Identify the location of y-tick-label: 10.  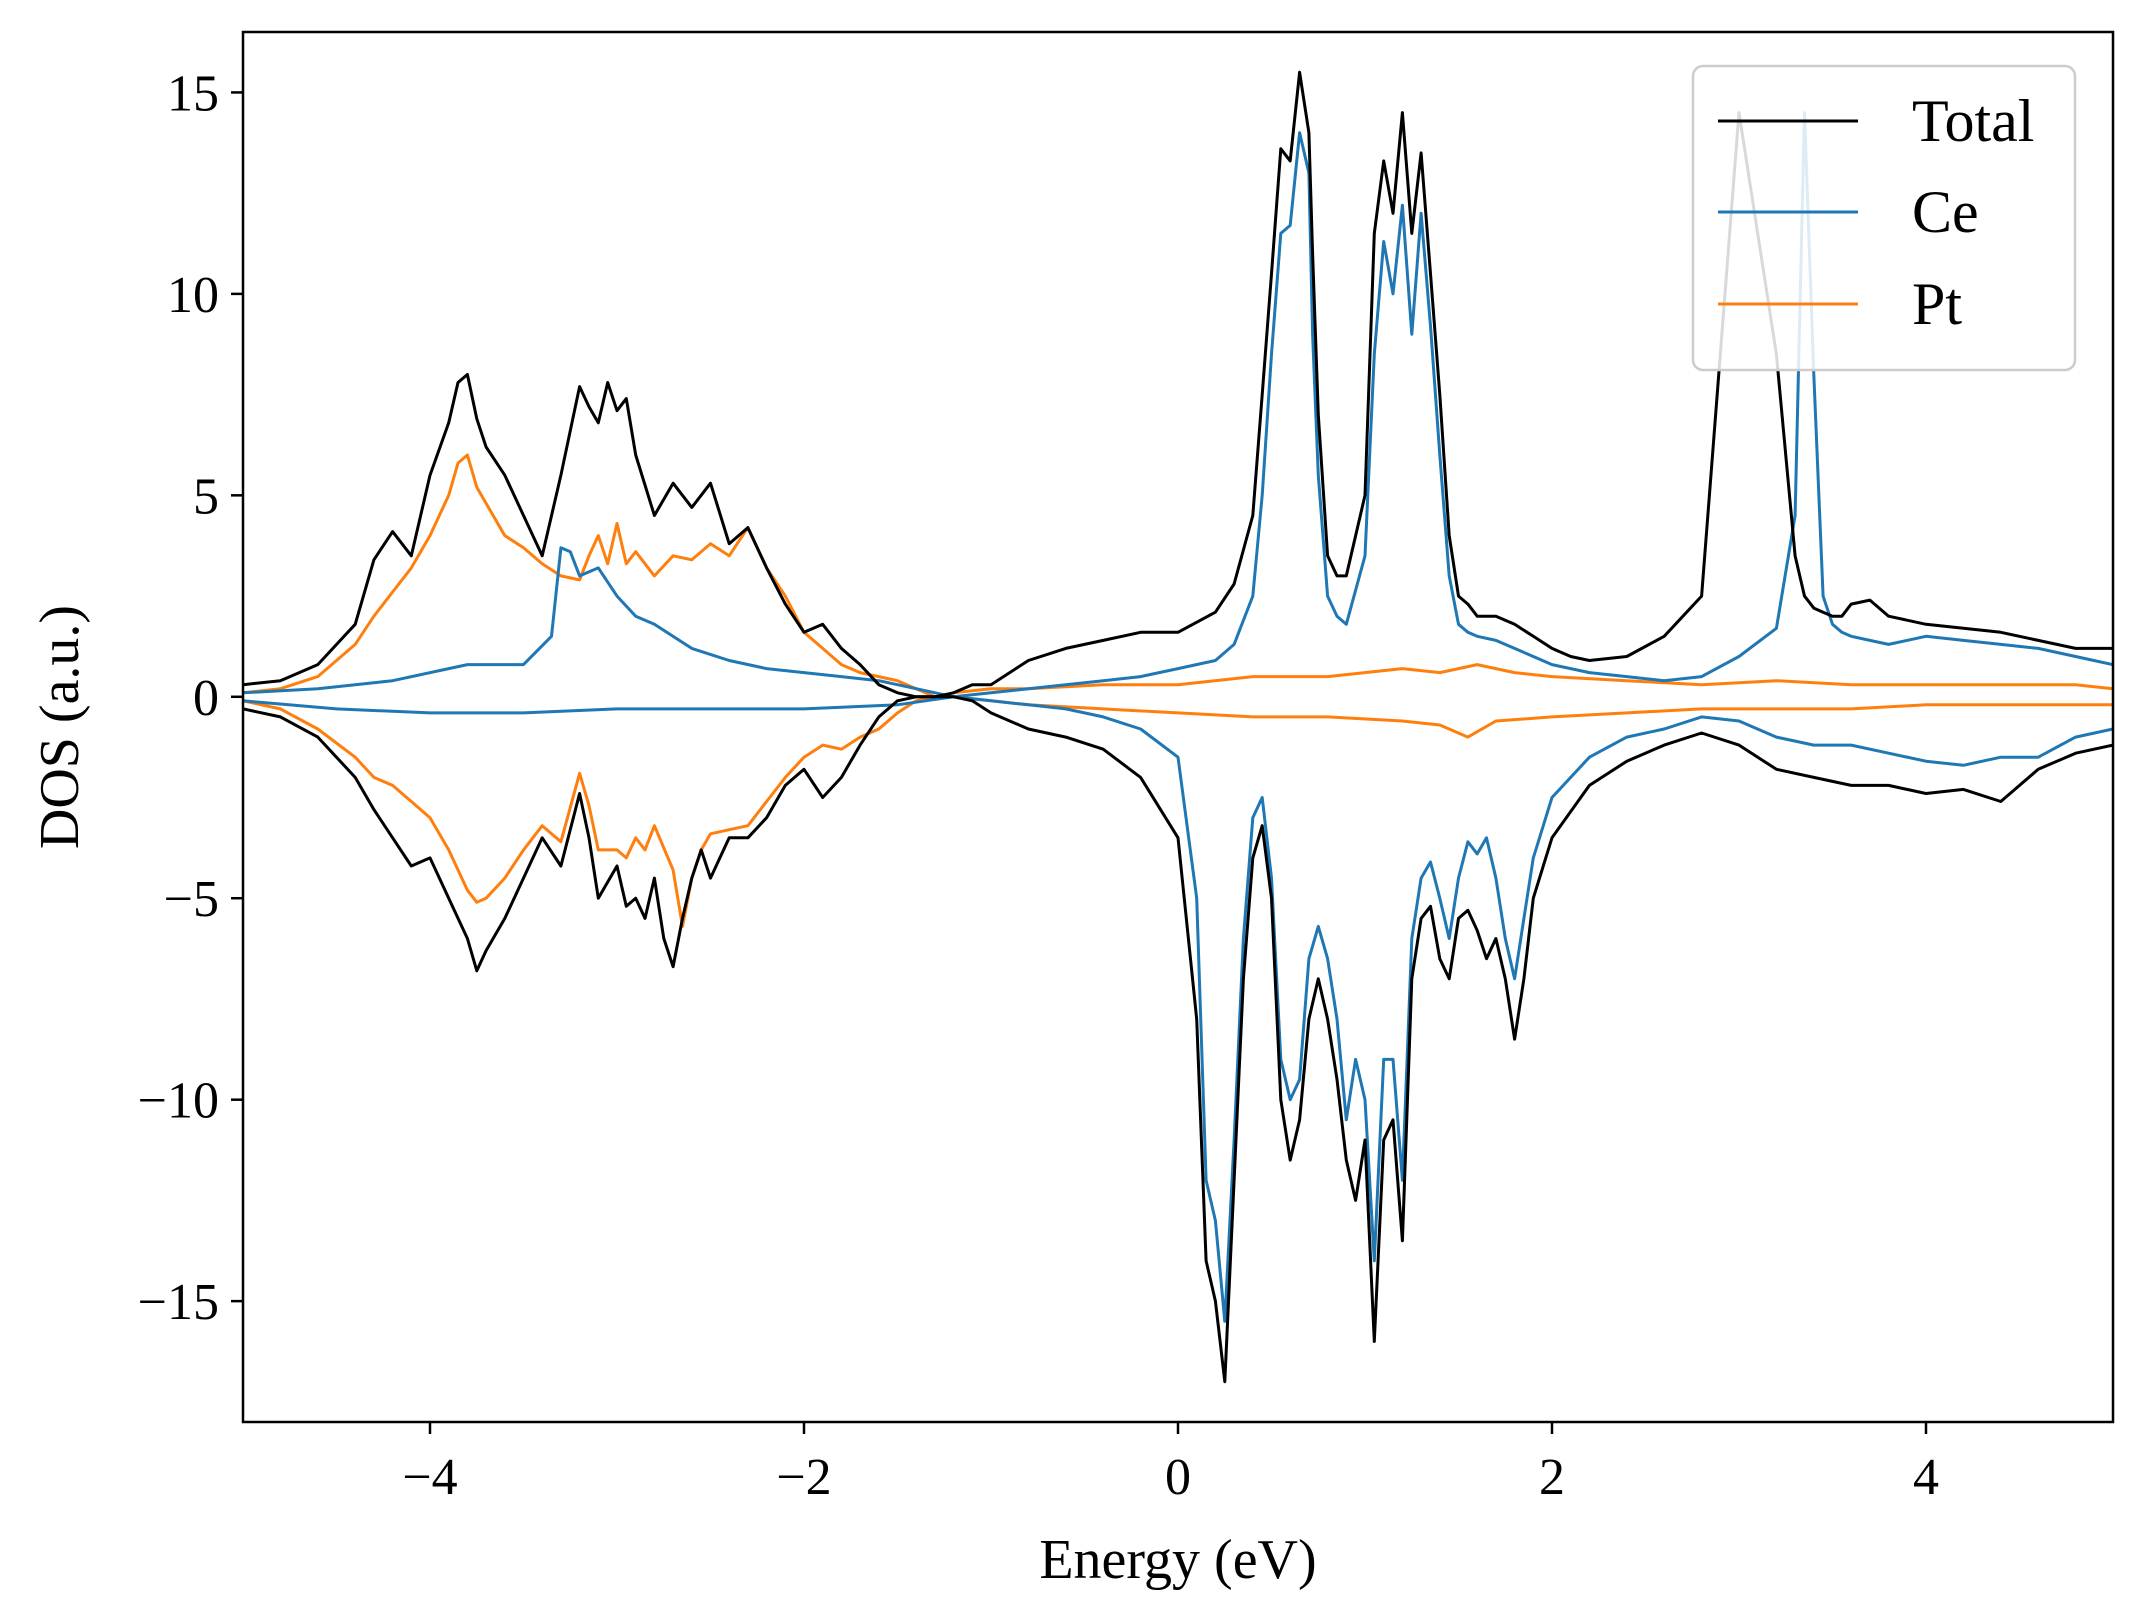
(193, 295).